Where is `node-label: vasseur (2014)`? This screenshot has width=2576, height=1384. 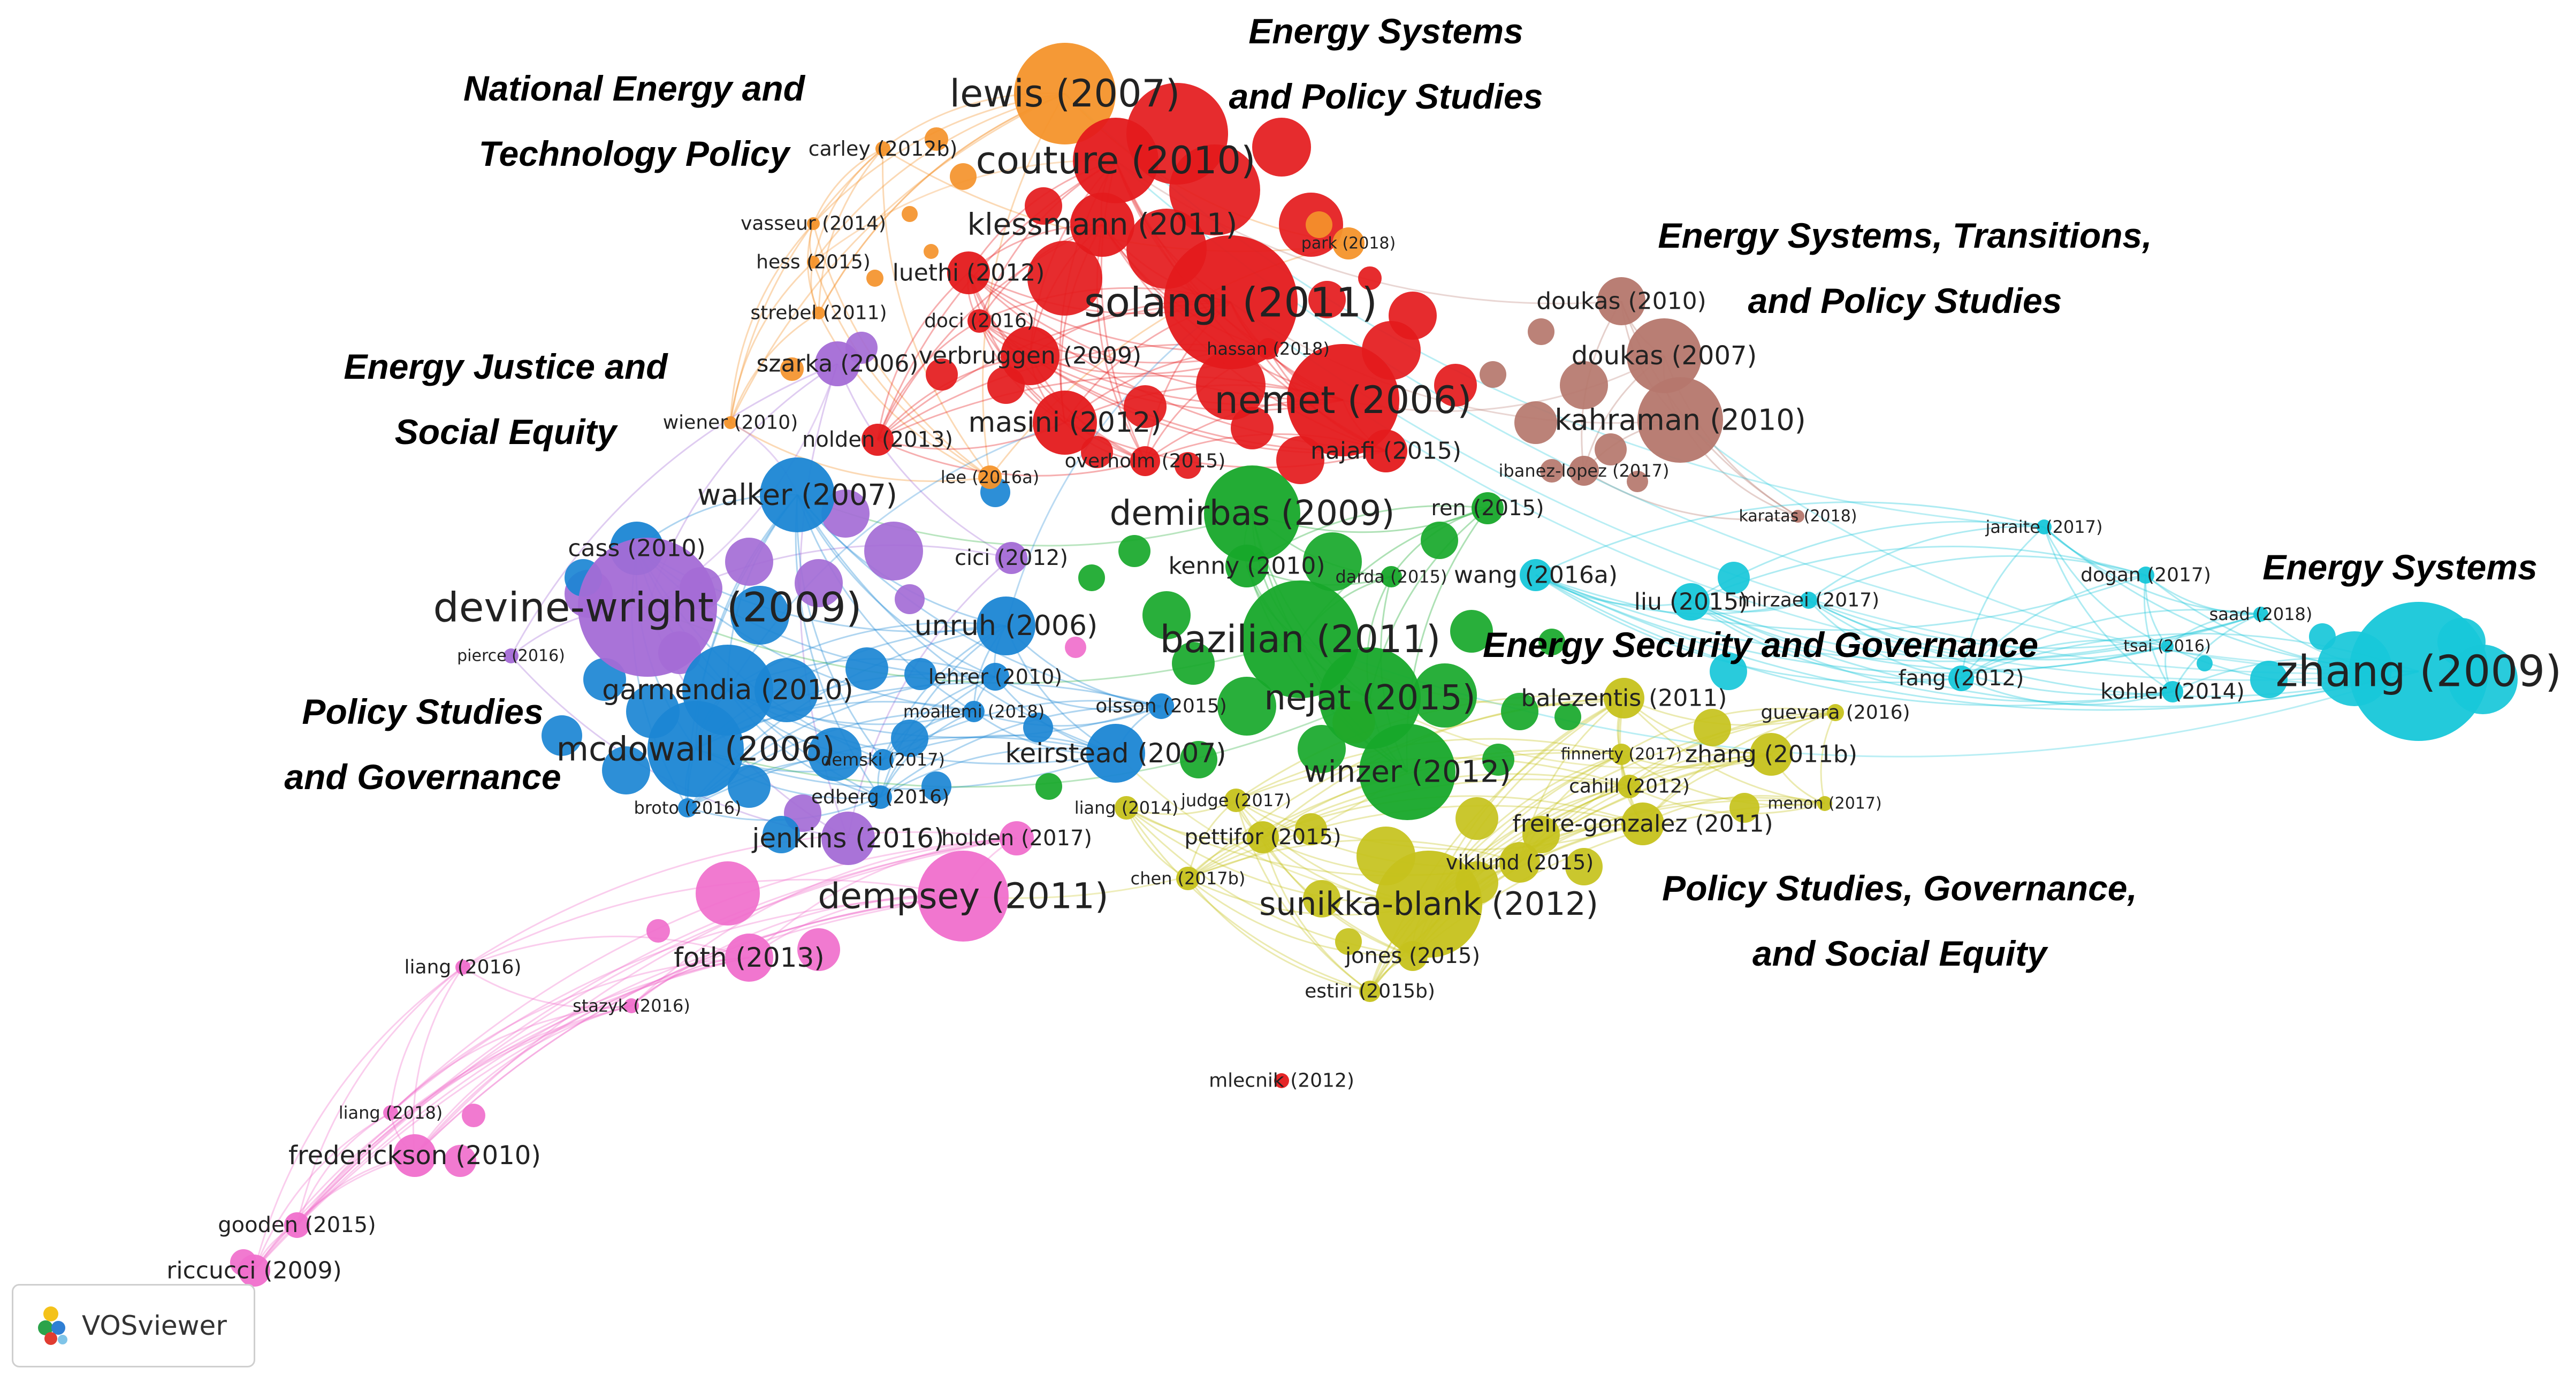 node-label: vasseur (2014) is located at coordinates (813, 224).